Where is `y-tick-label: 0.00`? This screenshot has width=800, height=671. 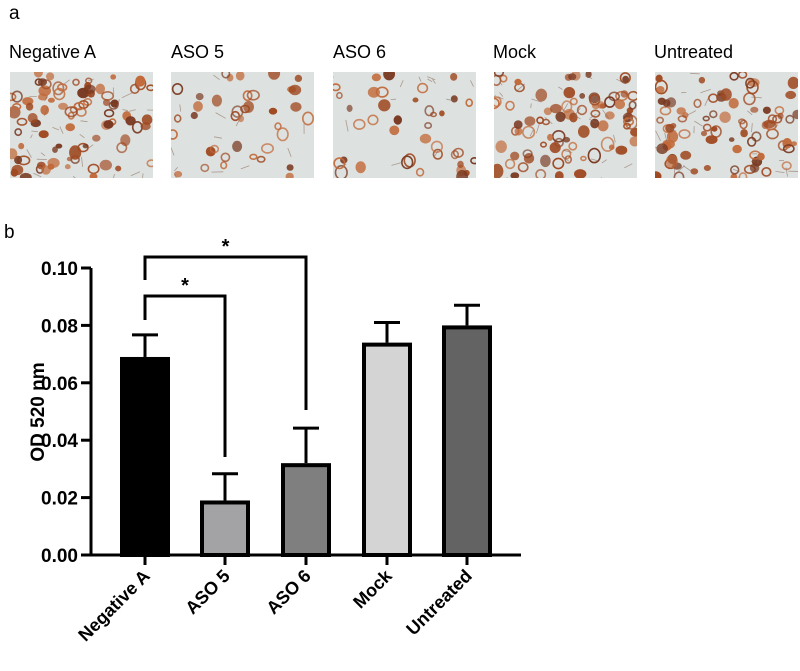 y-tick-label: 0.00 is located at coordinates (59, 556).